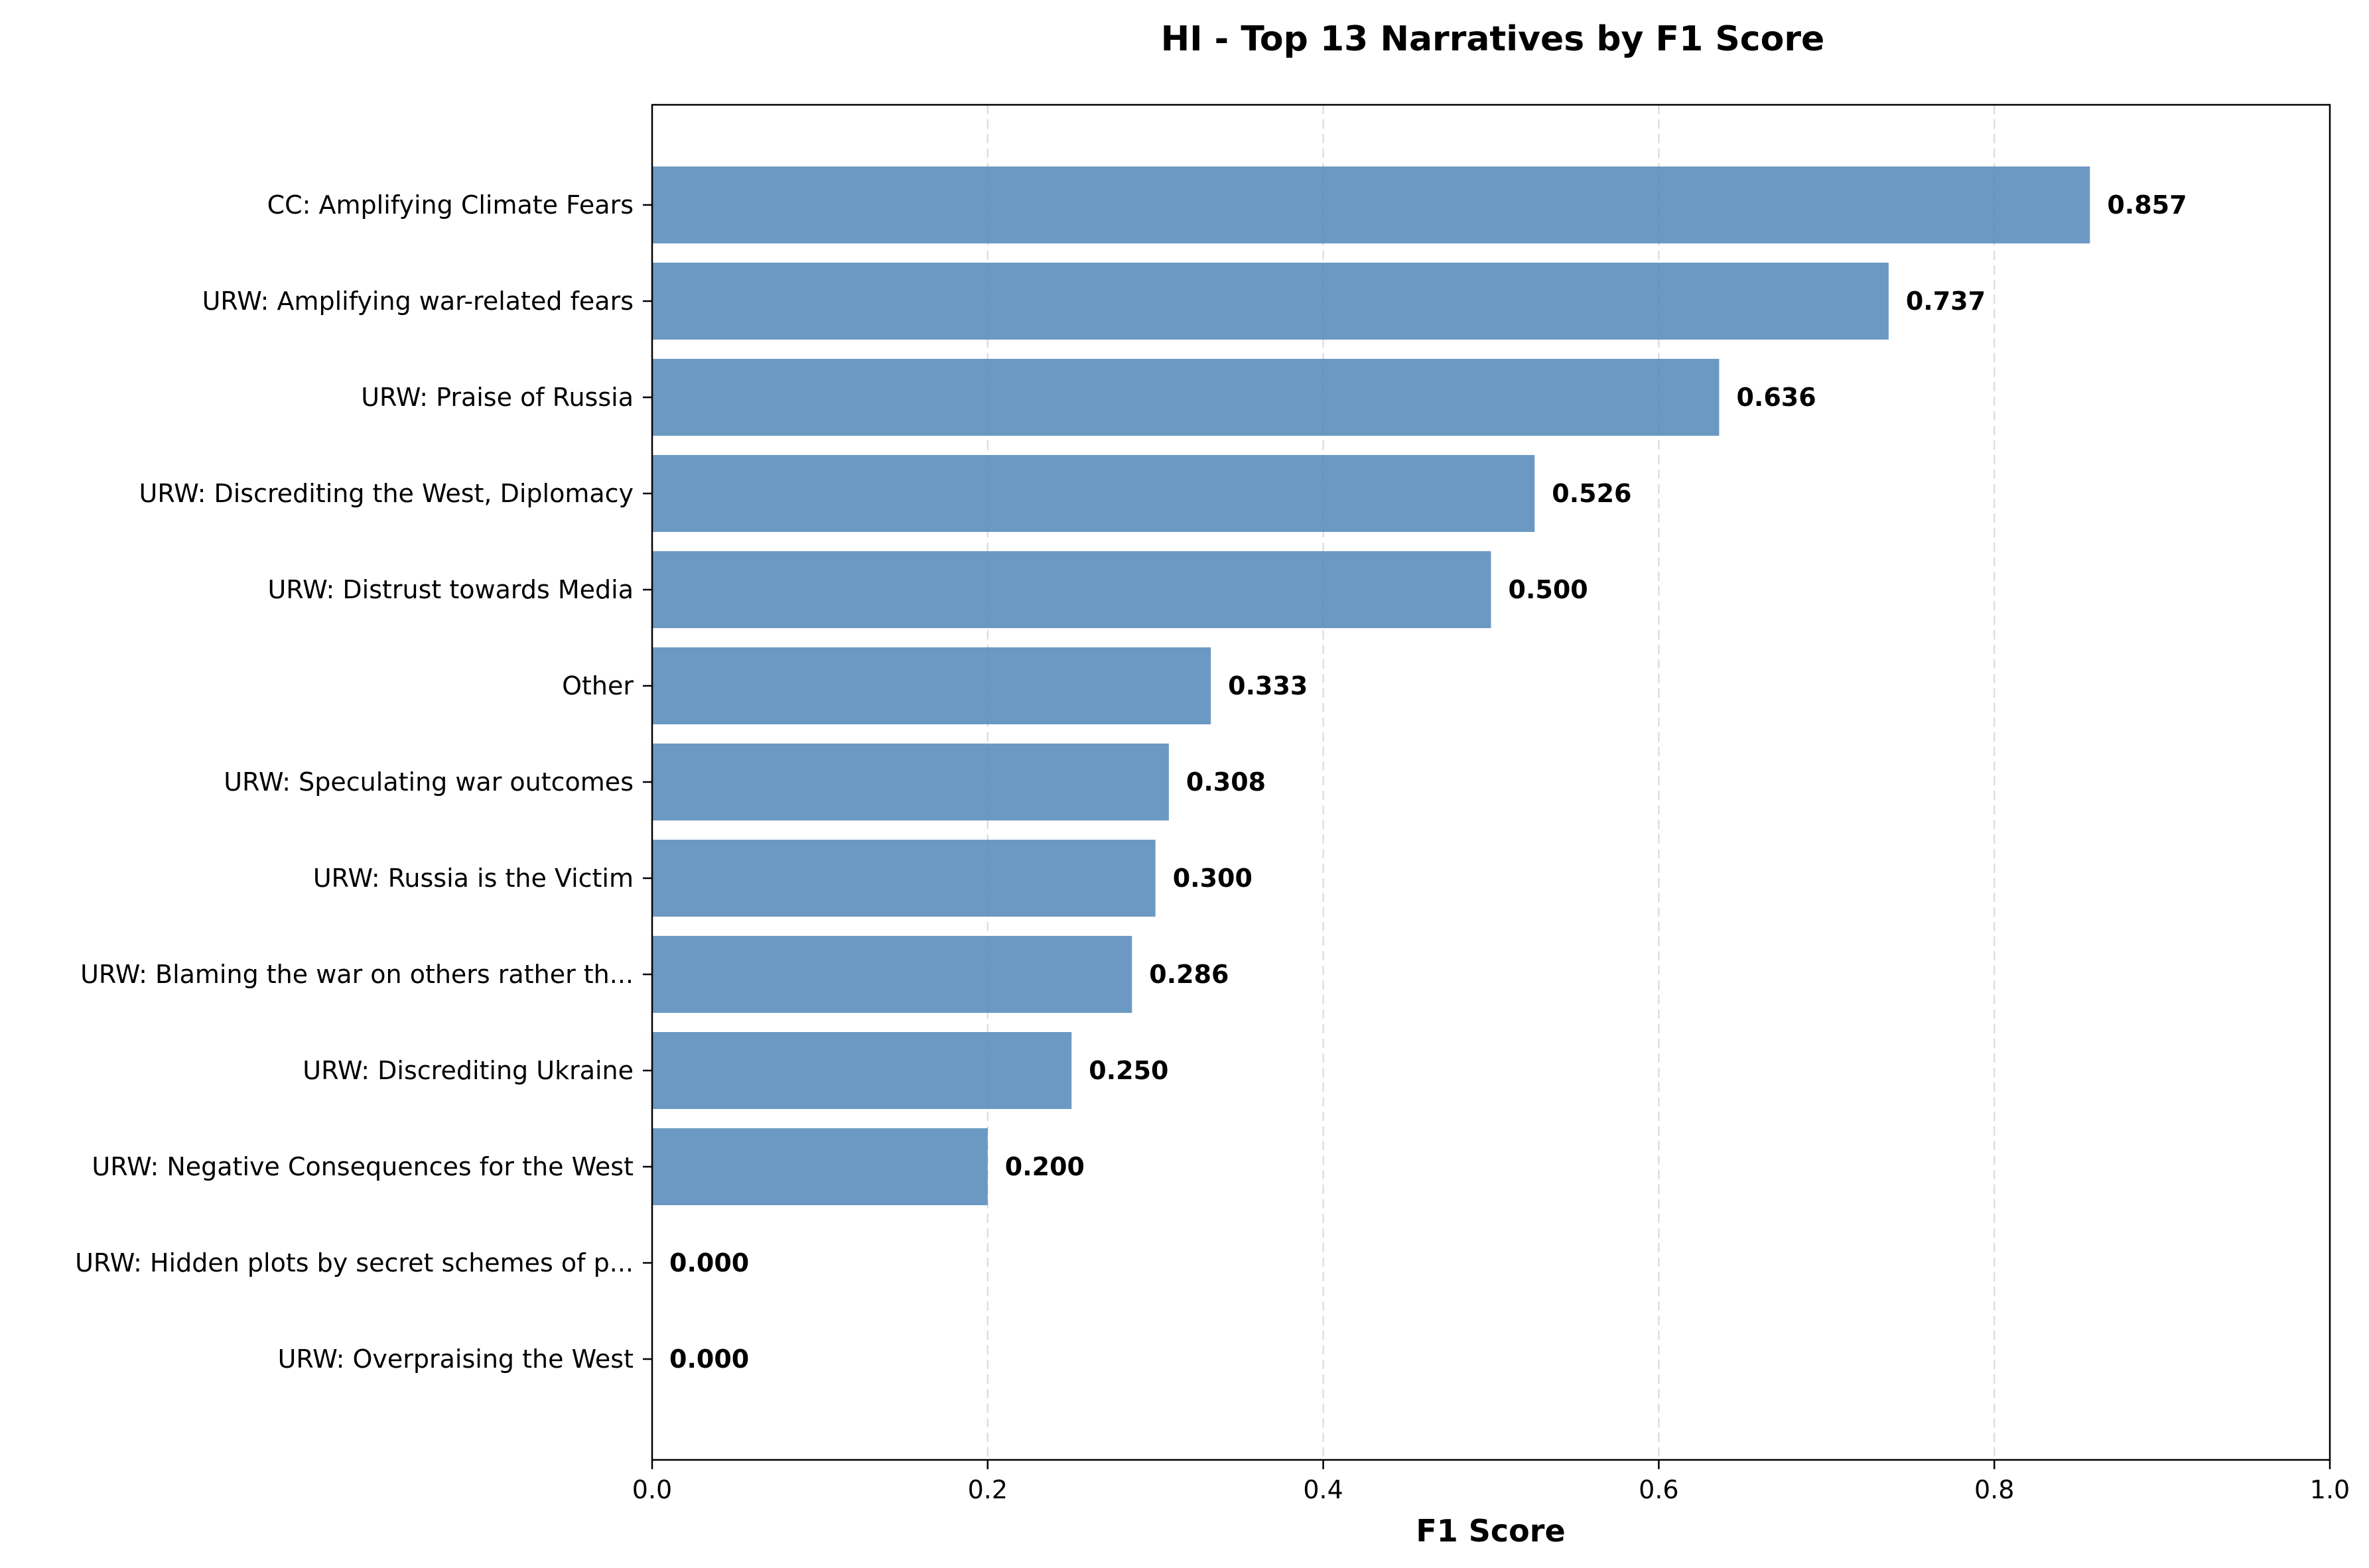 The height and width of the screenshot is (1568, 2369). Describe the element at coordinates (456, 1359) in the screenshot. I see `y-tick-label-12: URW: Overpraising the West` at that location.